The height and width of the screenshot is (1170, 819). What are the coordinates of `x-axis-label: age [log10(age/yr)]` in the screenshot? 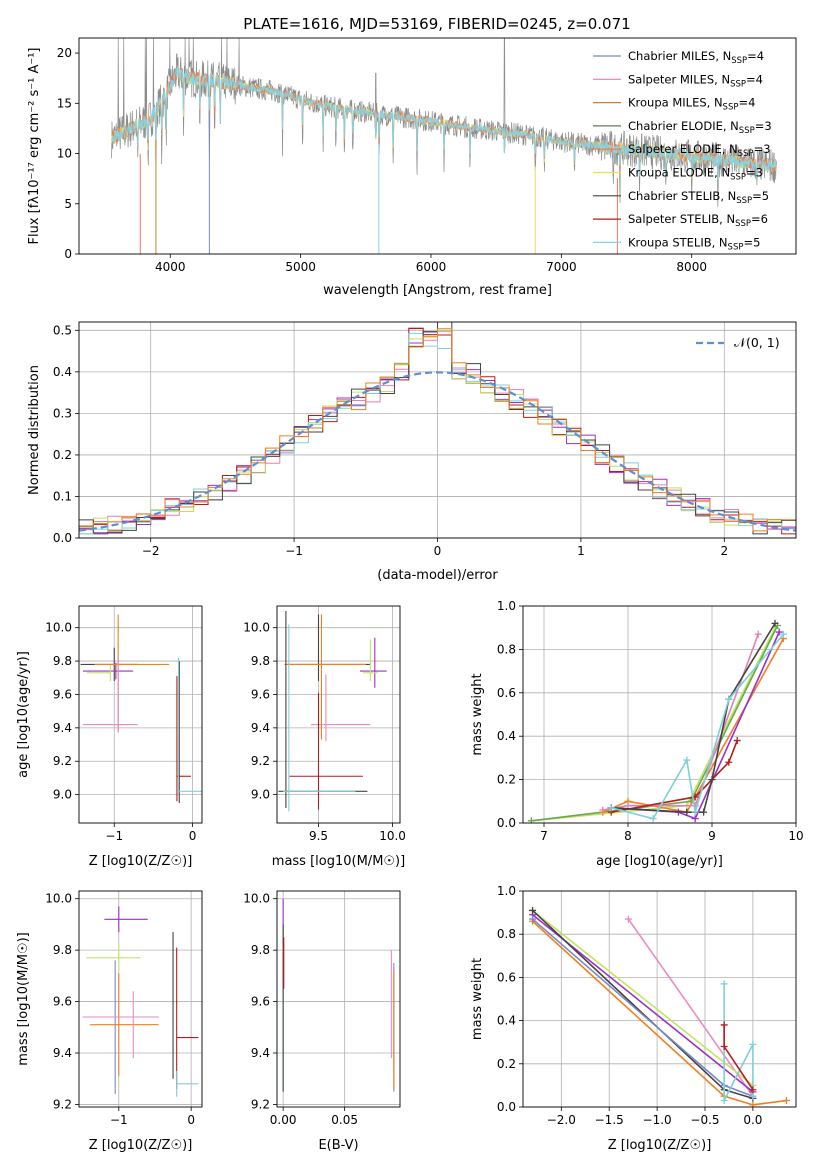 It's located at (659, 861).